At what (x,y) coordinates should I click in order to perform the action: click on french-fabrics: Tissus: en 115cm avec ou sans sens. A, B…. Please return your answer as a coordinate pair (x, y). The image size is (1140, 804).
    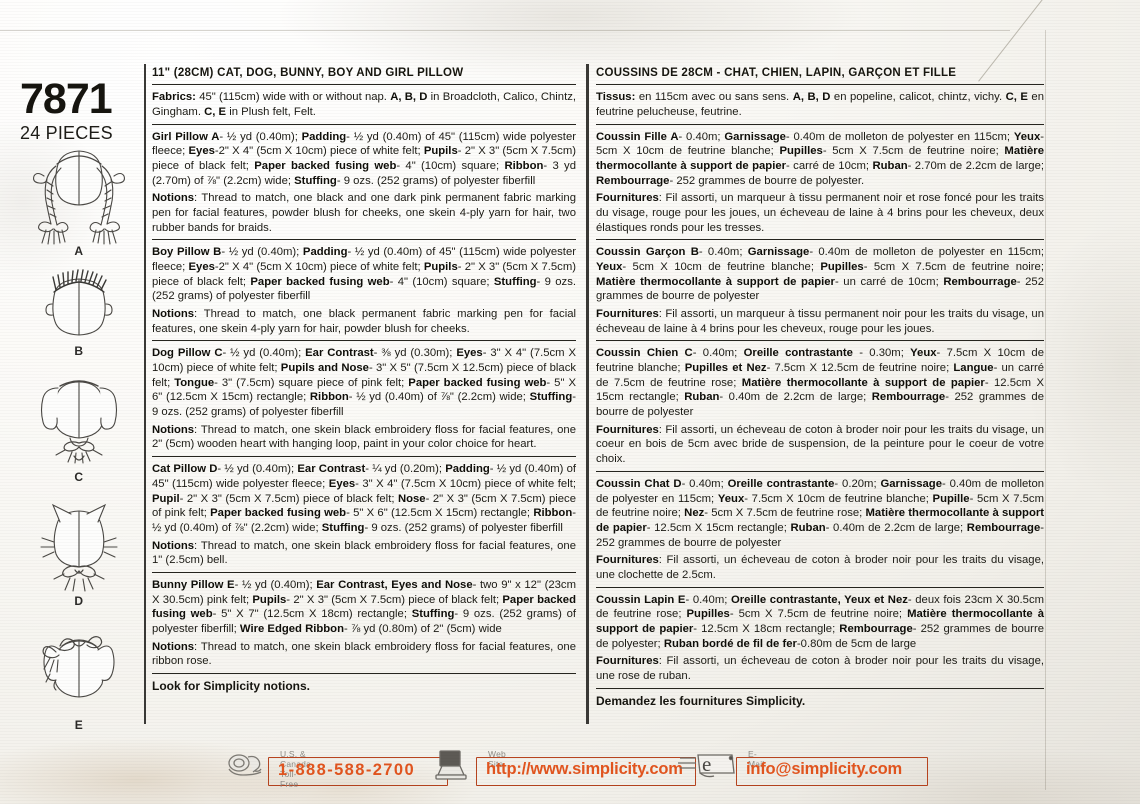
    Looking at the image, I should click on (820, 105).